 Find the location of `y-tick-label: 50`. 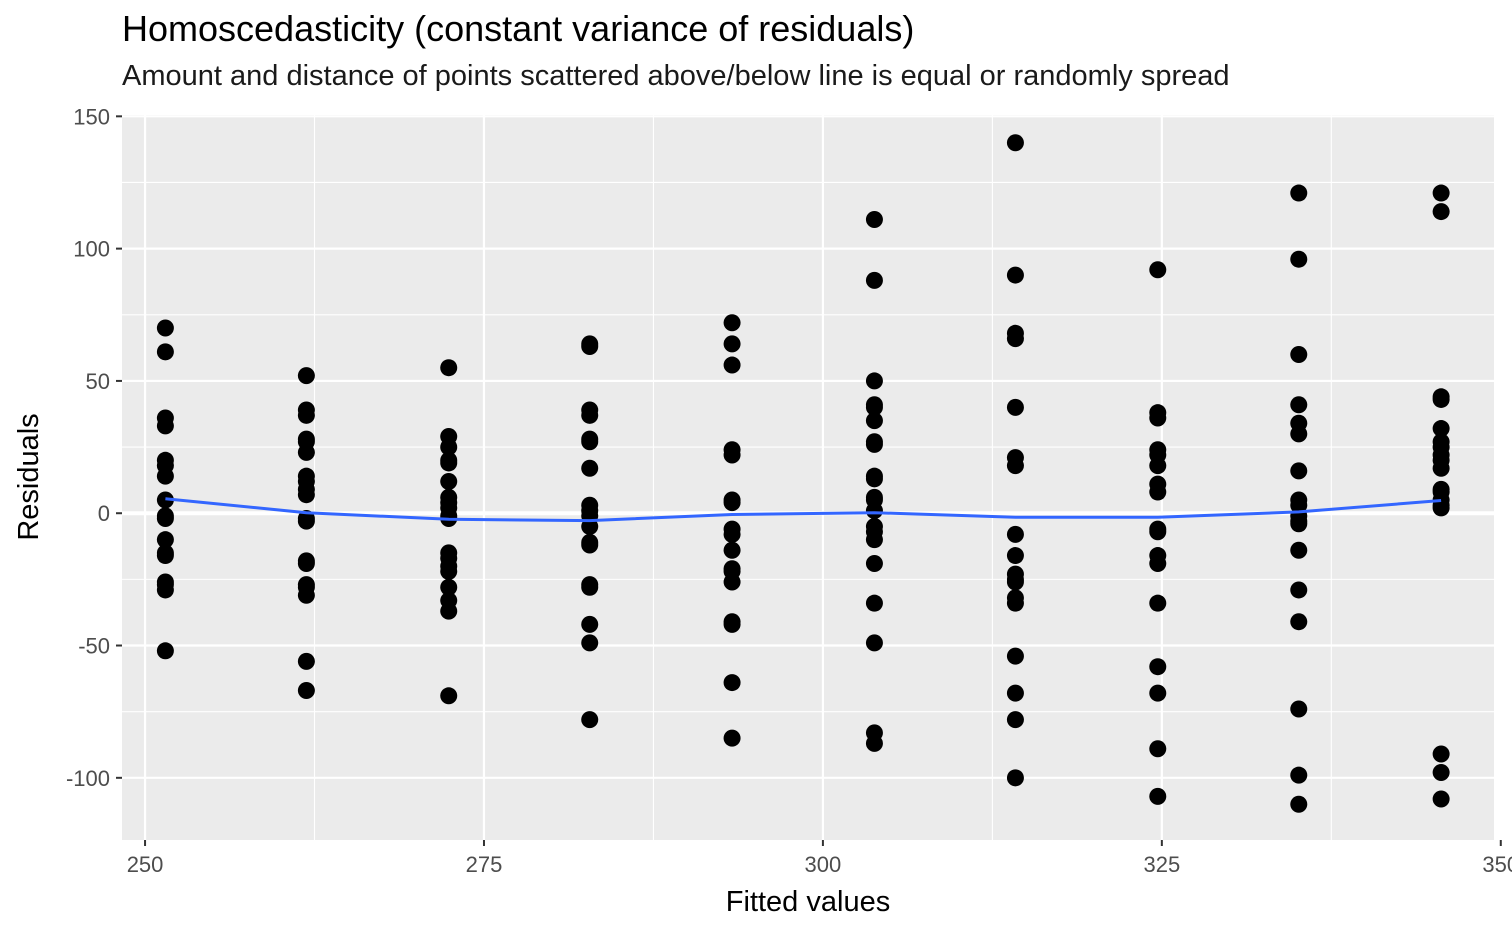

y-tick-label: 50 is located at coordinates (98, 381).